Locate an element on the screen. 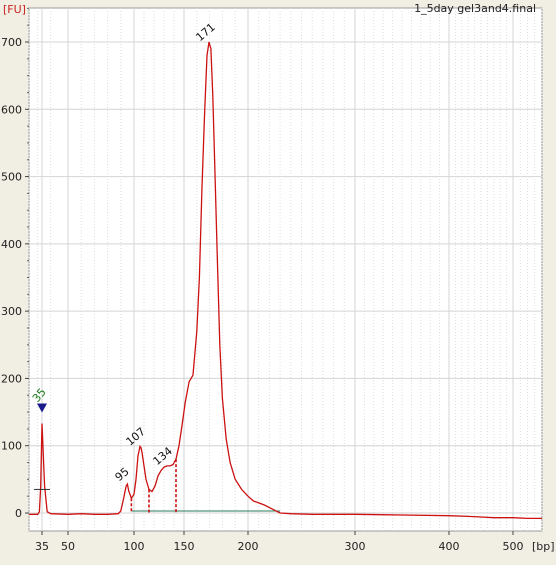  y-tick-label: 300 is located at coordinates (11, 311).